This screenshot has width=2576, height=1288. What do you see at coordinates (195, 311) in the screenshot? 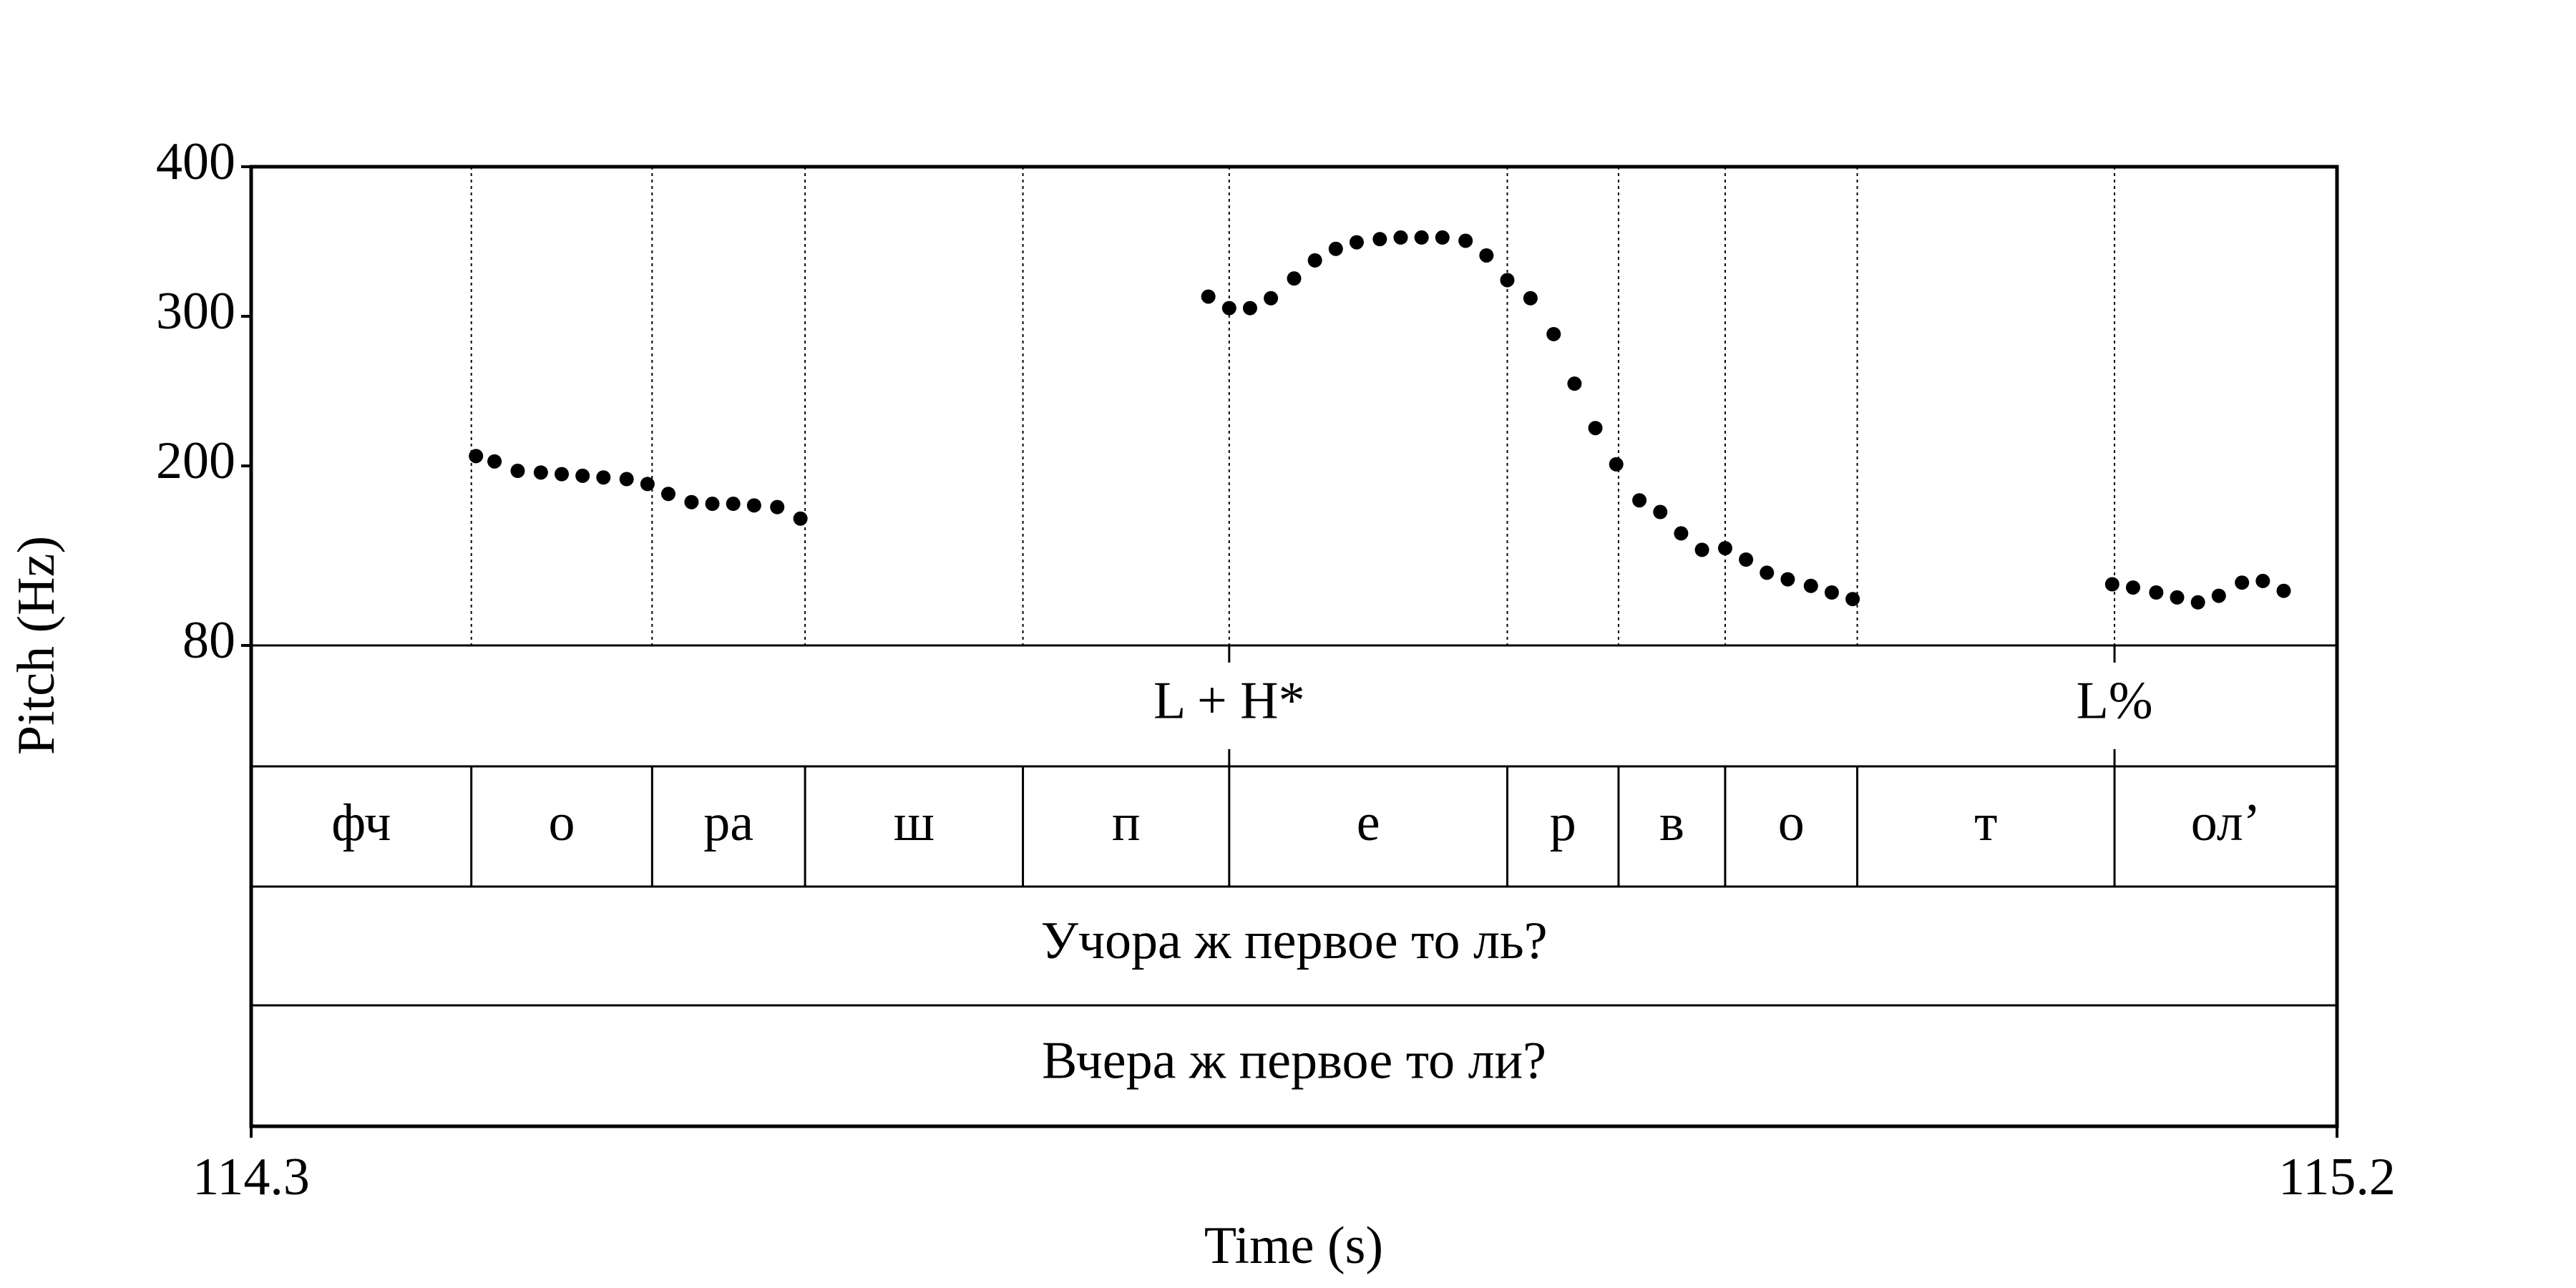
I see `y-tick-label: 300` at bounding box center [195, 311].